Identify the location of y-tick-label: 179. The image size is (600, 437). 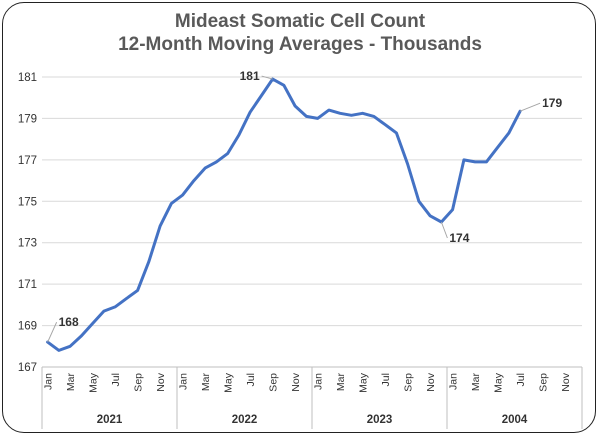
(27, 119).